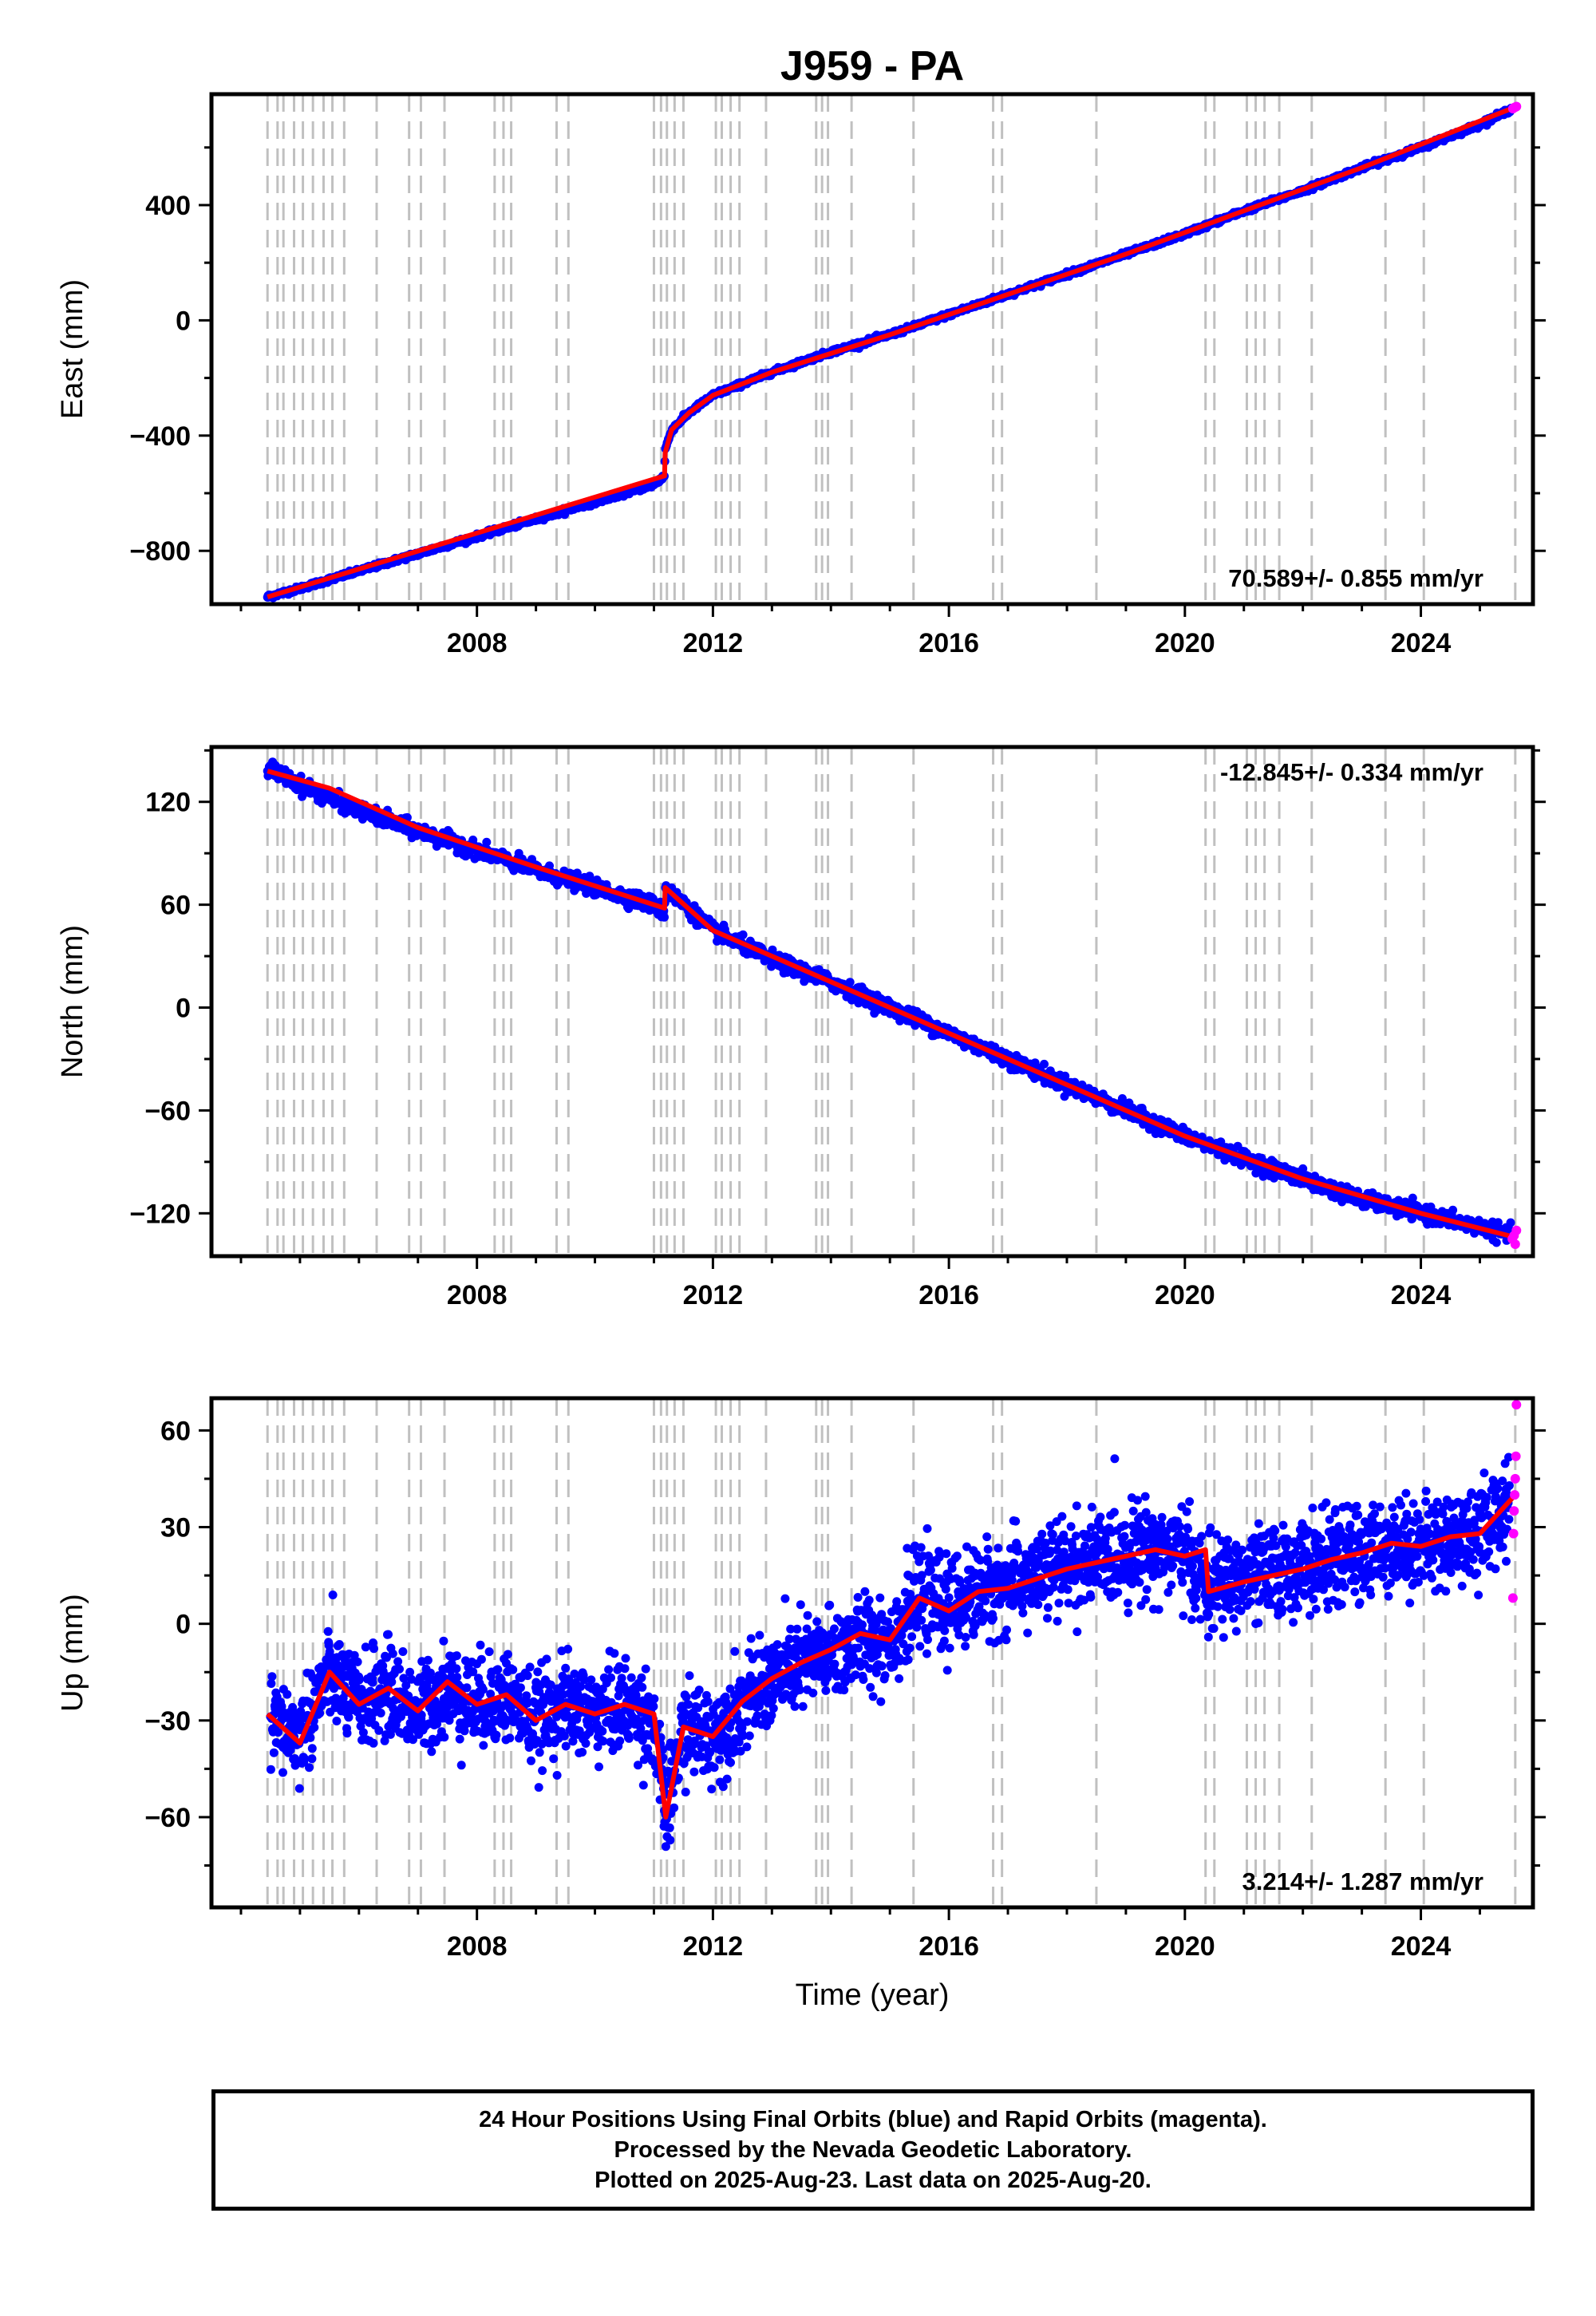 The height and width of the screenshot is (2316, 1596). Describe the element at coordinates (890, 1652) in the screenshot. I see `final-orbits-points` at that location.